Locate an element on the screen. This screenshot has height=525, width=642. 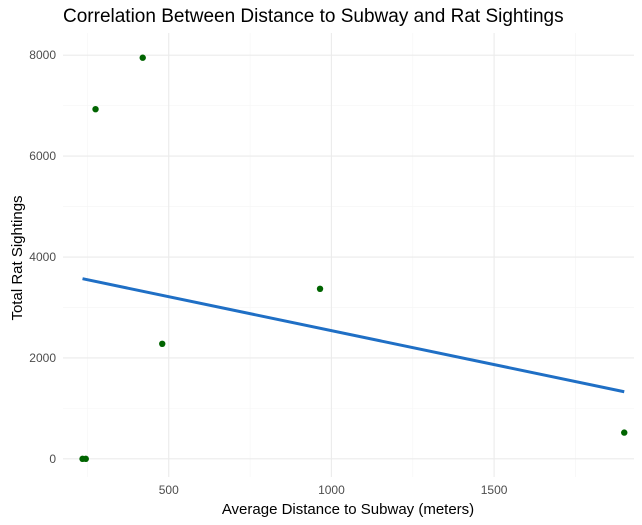
x-tick-label: 1000 is located at coordinates (331, 490).